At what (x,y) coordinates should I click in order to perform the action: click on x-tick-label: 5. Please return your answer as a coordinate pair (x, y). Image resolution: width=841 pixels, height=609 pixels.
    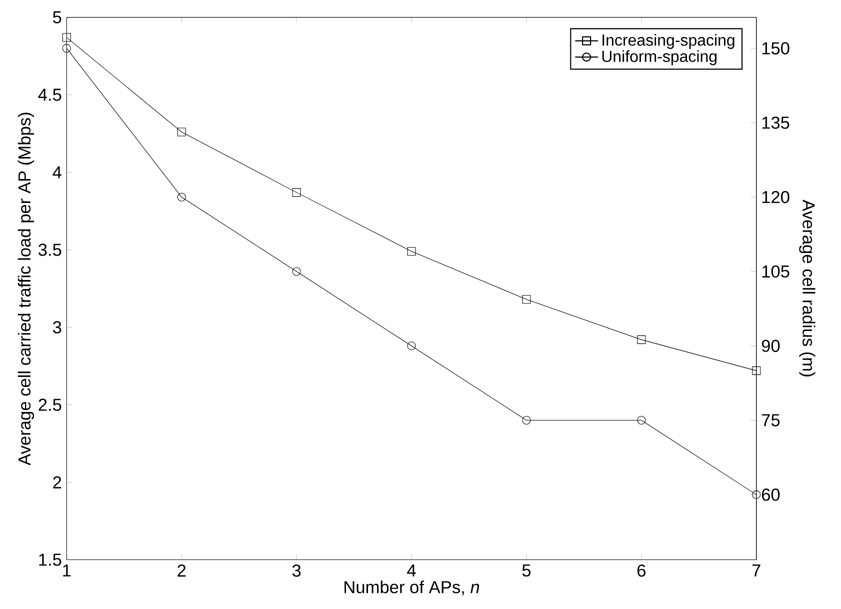
    Looking at the image, I should click on (526, 570).